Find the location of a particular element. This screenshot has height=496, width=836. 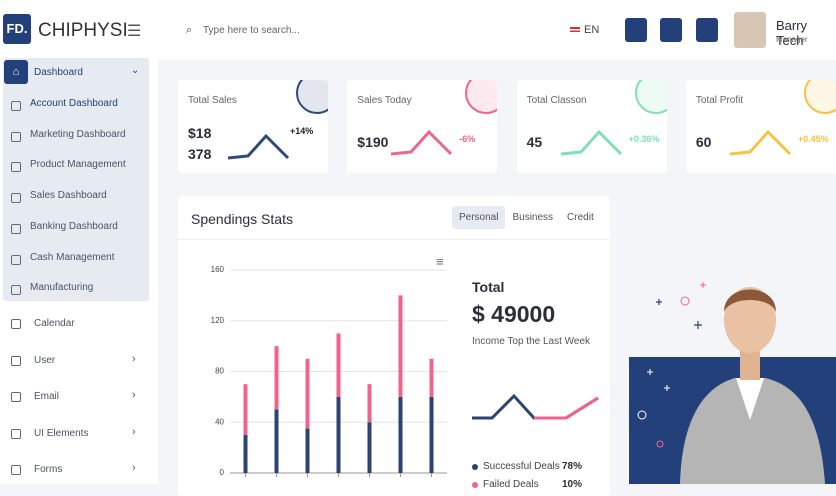

stat-value: 45 is located at coordinates (534, 142).